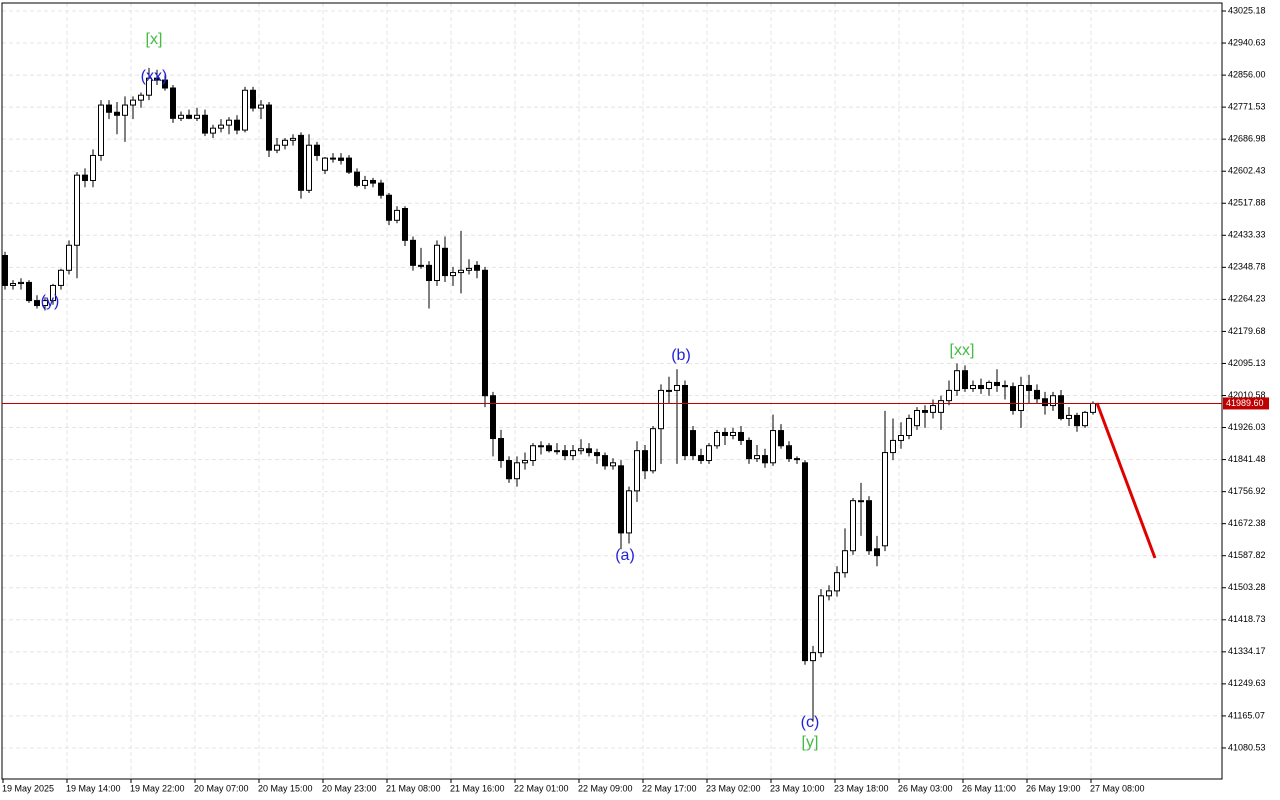 The image size is (1280, 800). Describe the element at coordinates (605, 788) in the screenshot. I see `x-tick-label: 22 May 09:00` at that location.